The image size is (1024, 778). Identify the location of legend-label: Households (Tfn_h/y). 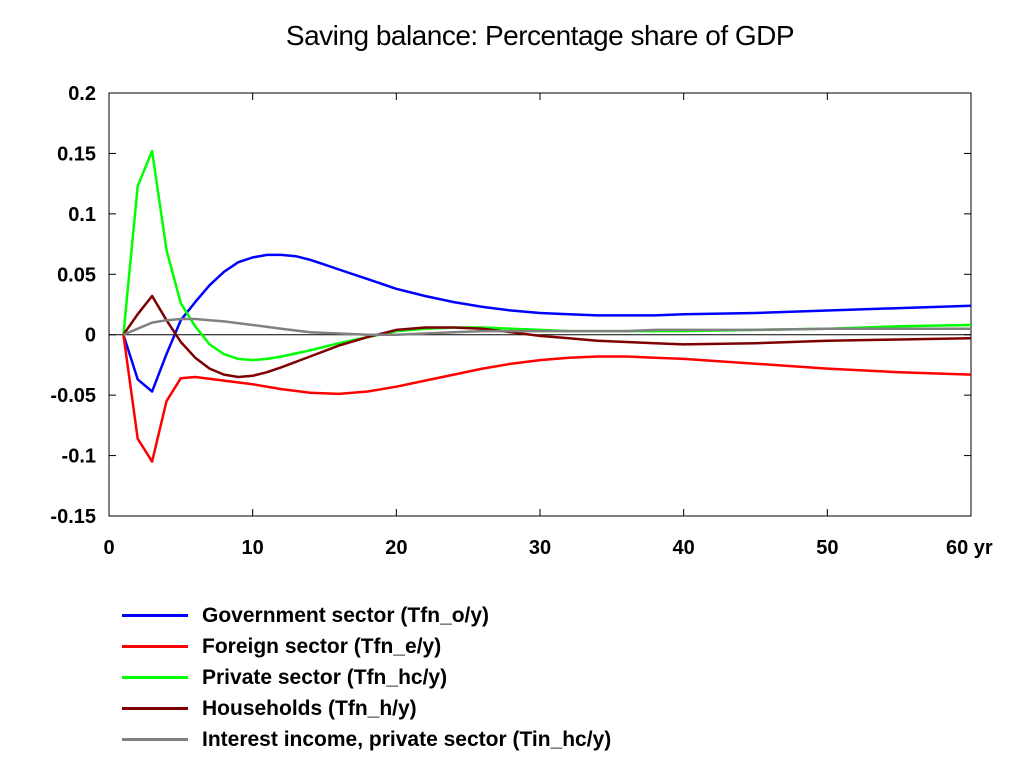
(309, 708).